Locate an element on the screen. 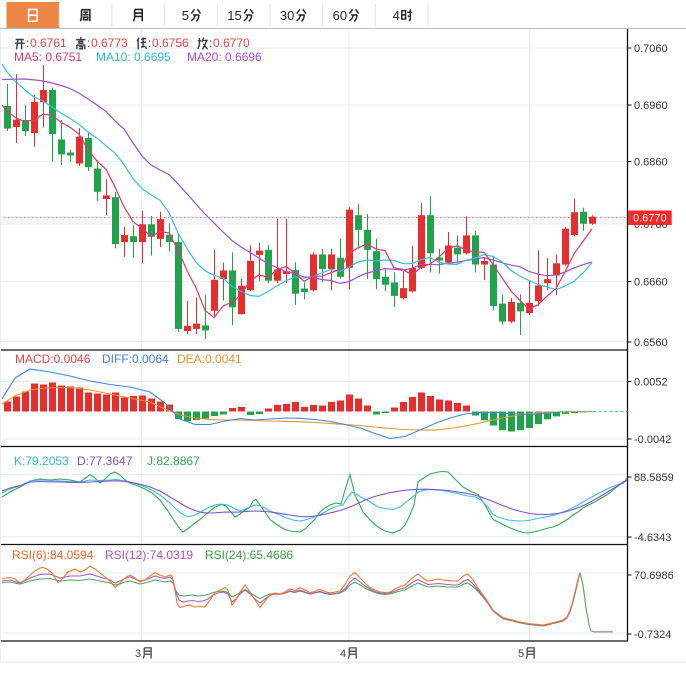 This screenshot has height=674, width=686. svg-text: DEA:0.0041 is located at coordinates (209, 359).